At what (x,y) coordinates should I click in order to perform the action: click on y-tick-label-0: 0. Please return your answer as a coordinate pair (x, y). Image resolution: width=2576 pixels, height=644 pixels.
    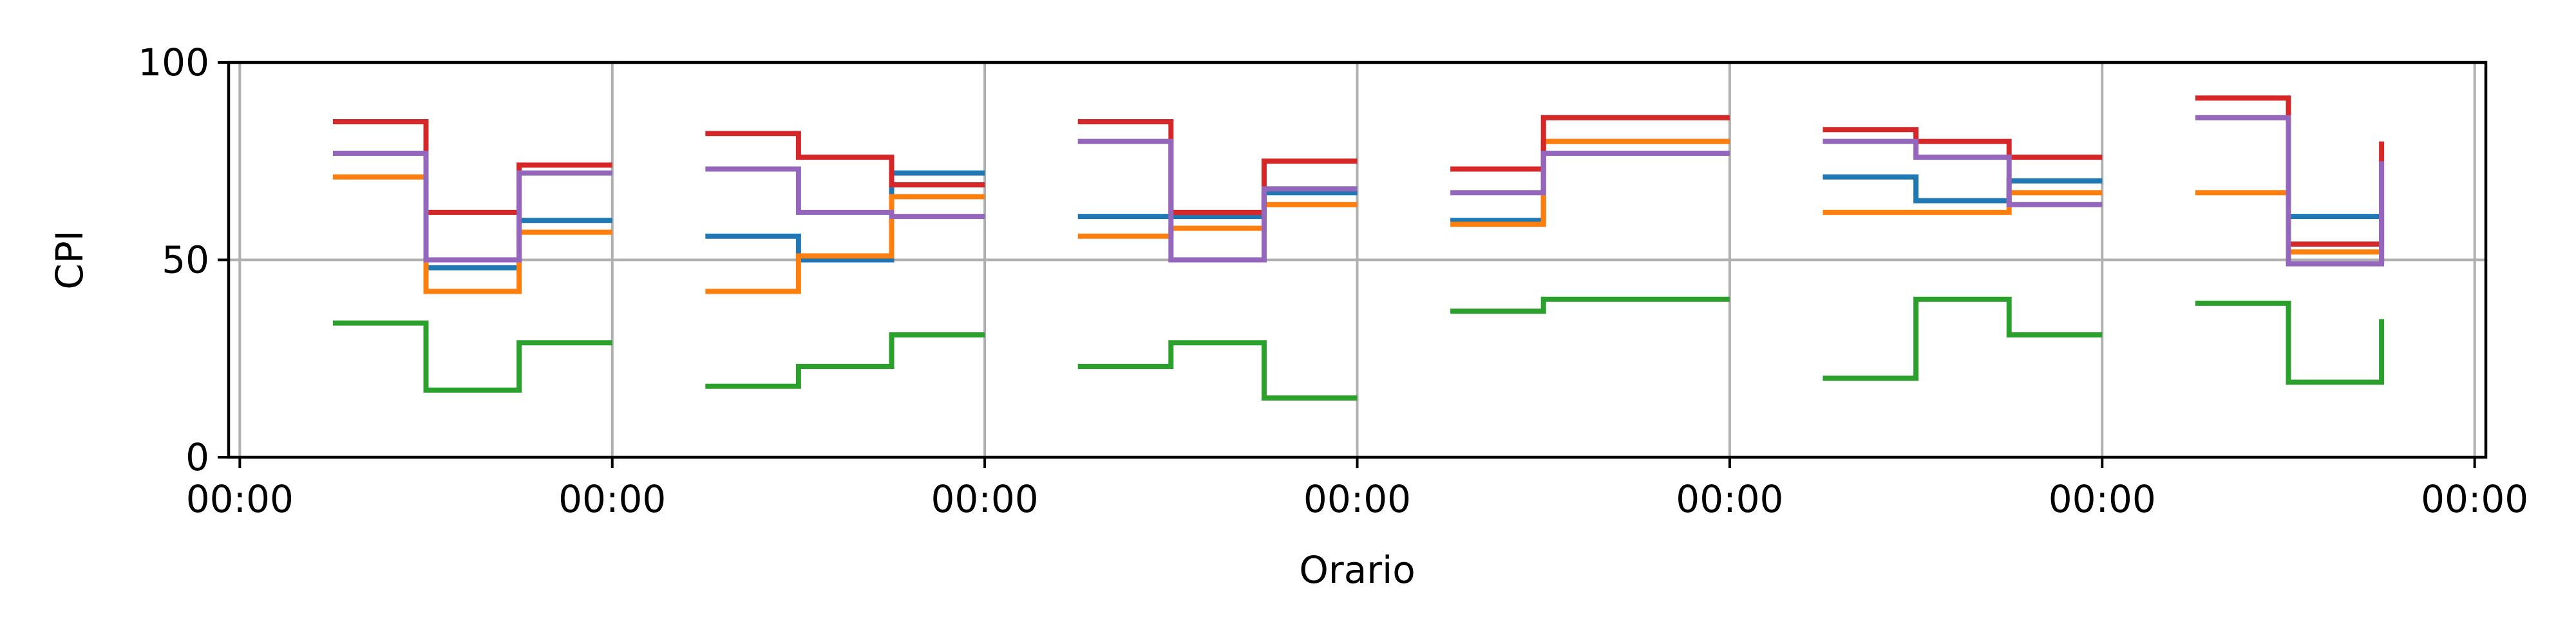
    Looking at the image, I should click on (197, 457).